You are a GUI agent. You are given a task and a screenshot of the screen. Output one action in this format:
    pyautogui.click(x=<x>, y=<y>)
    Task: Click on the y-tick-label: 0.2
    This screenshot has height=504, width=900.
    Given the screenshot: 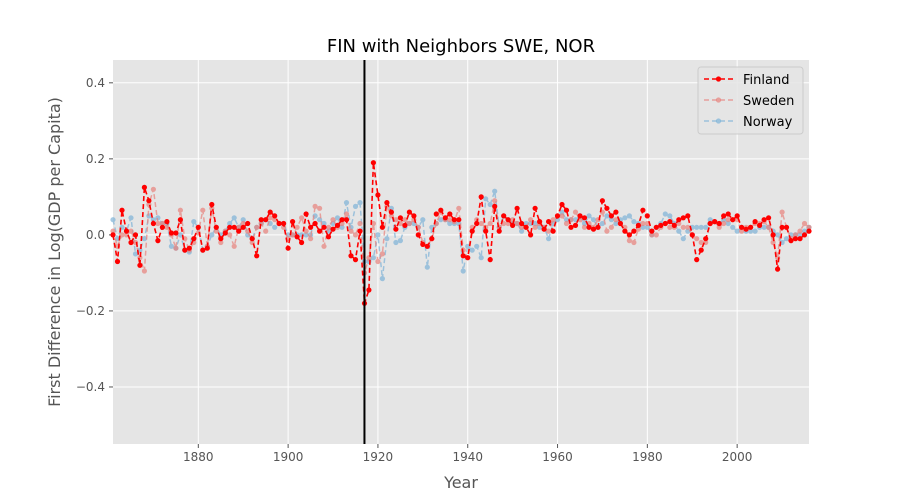 What is the action you would take?
    pyautogui.click(x=95, y=159)
    